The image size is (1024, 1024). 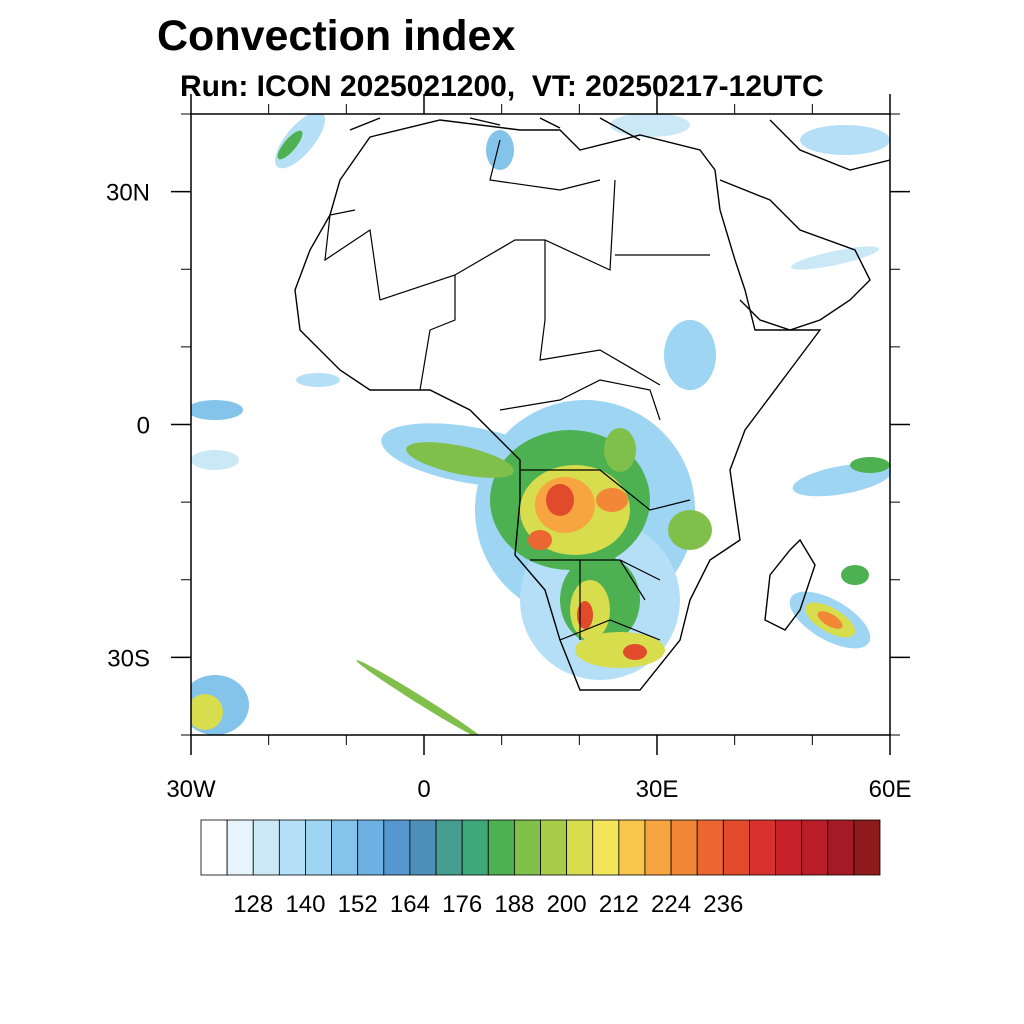 I want to click on colorbar-label: 152, so click(x=358, y=904).